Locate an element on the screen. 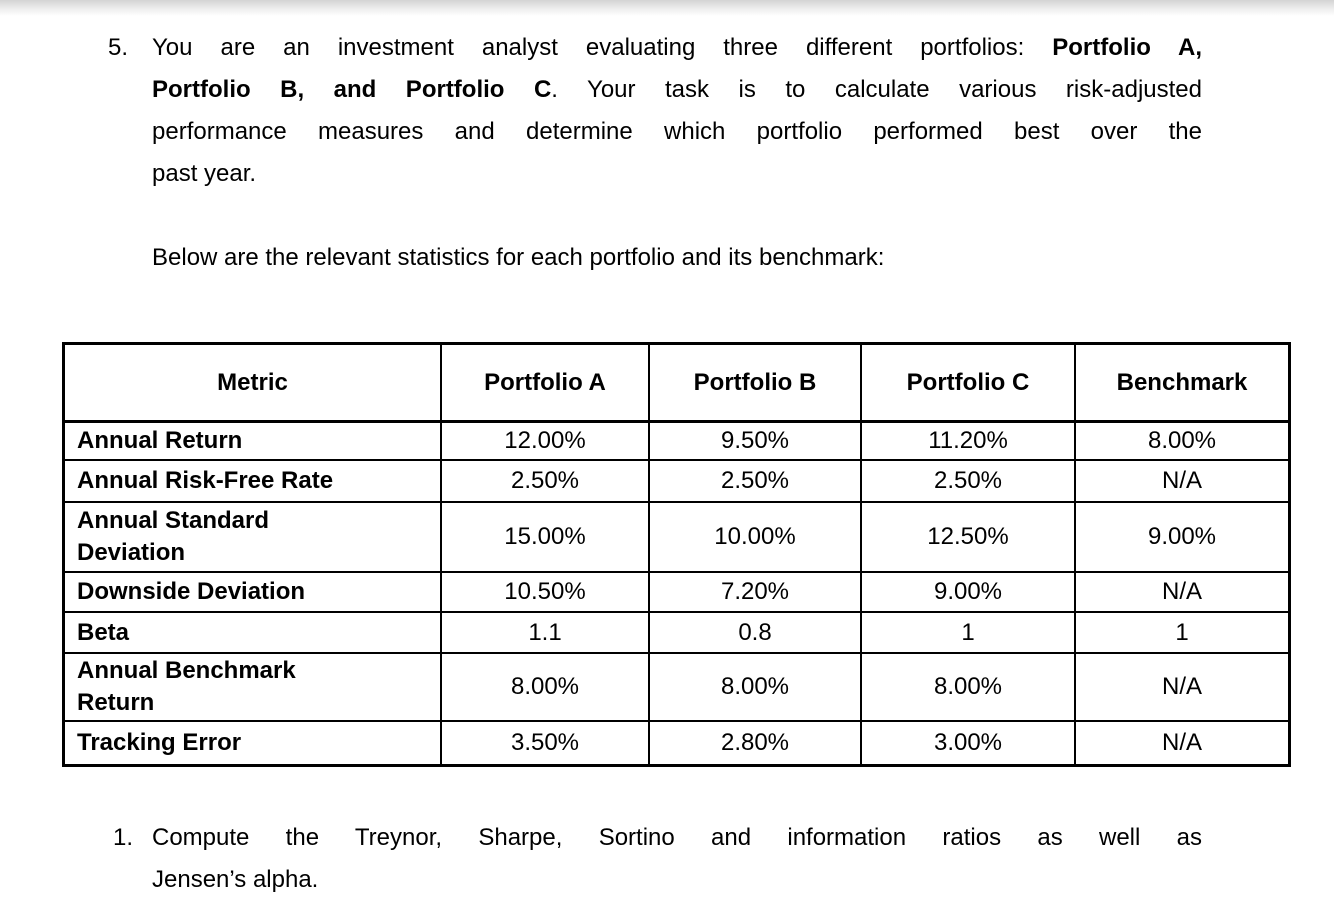 Image resolution: width=1334 pixels, height=904 pixels. question-5-number: 5. is located at coordinates (118, 47).